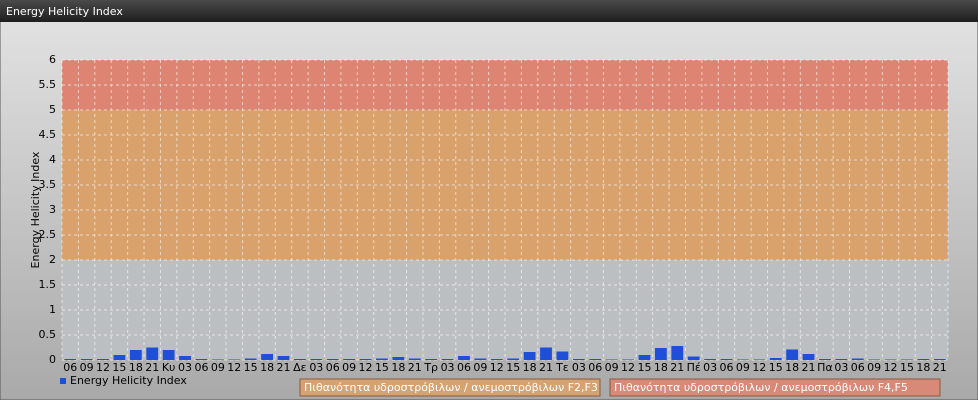 This screenshot has width=978, height=404. What do you see at coordinates (52, 59) in the screenshot?
I see `y-tick-label: 6` at bounding box center [52, 59].